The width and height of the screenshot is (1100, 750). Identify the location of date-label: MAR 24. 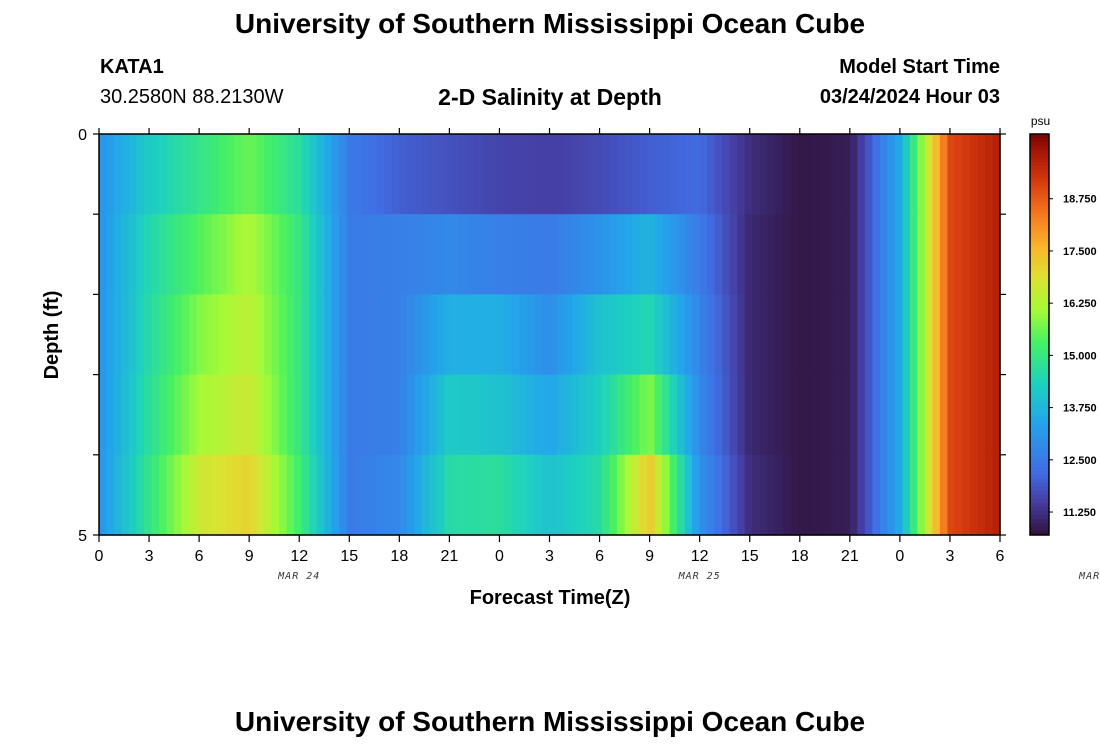
(298, 576).